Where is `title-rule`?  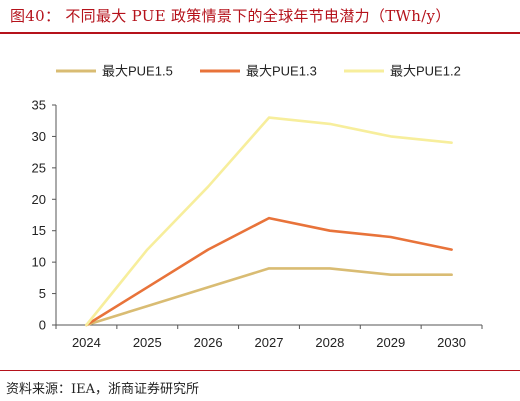 title-rule is located at coordinates (260, 33).